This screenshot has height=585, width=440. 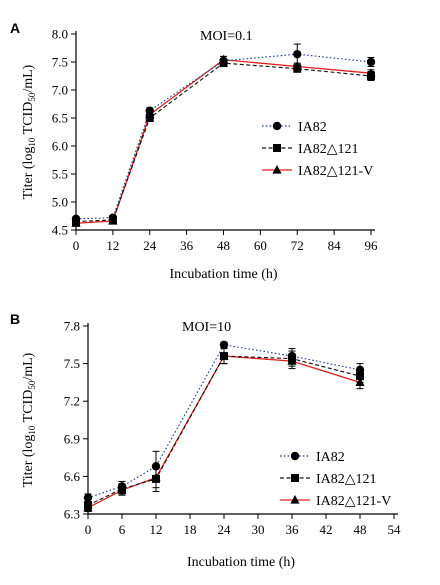 What do you see at coordinates (15, 319) in the screenshot?
I see `panel-label: B` at bounding box center [15, 319].